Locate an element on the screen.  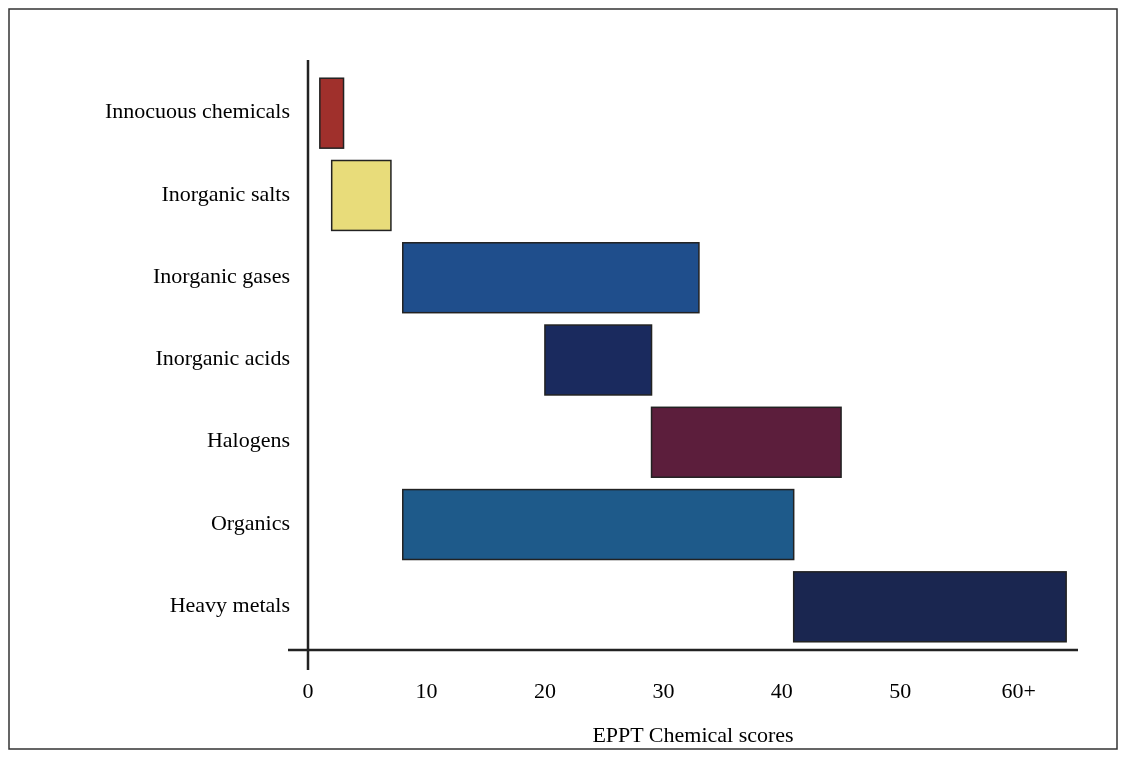
x-tick-label: 30 is located at coordinates (663, 690).